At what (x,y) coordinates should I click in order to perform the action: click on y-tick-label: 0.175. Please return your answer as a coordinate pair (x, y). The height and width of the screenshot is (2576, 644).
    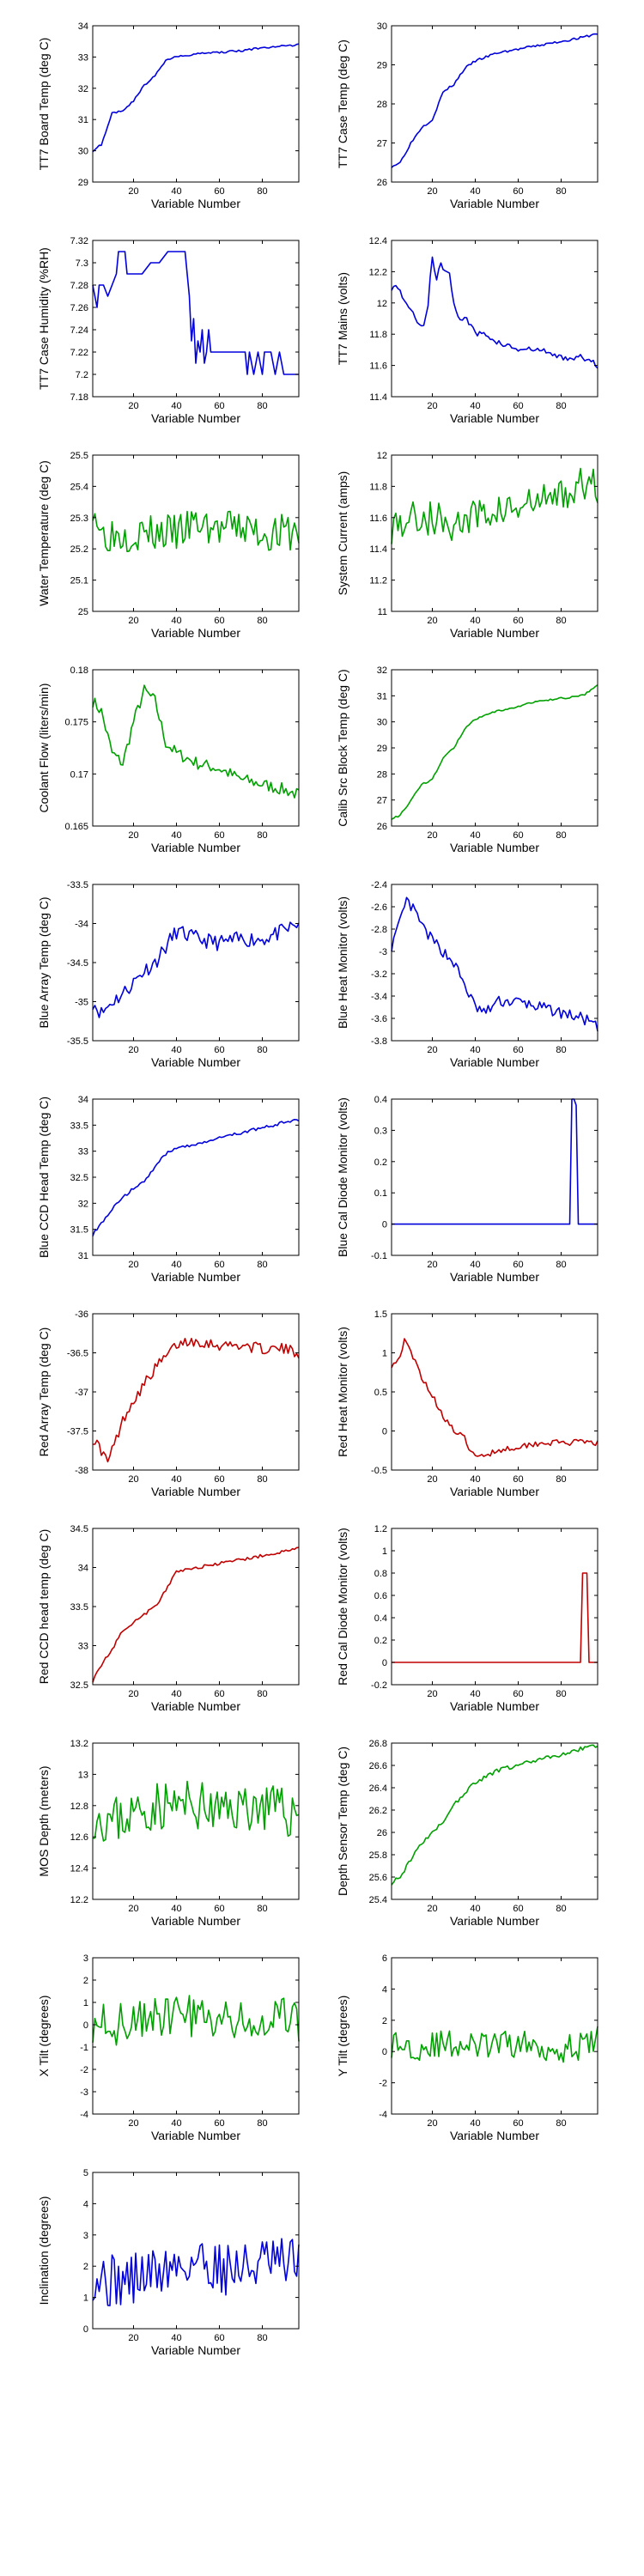
    Looking at the image, I should click on (76, 723).